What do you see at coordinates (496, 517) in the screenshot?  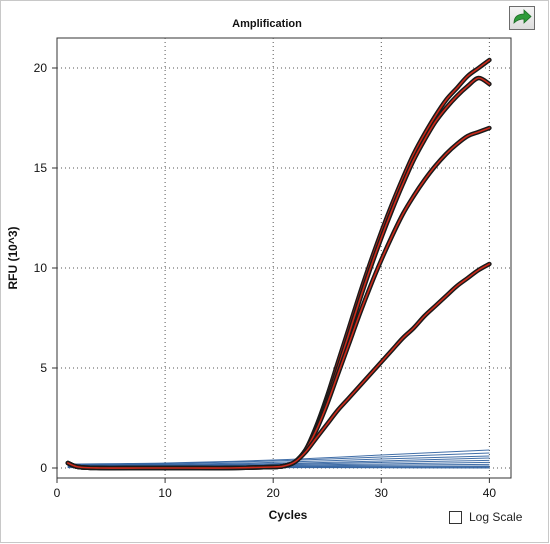 I see `log-scale-label: Log Scale` at bounding box center [496, 517].